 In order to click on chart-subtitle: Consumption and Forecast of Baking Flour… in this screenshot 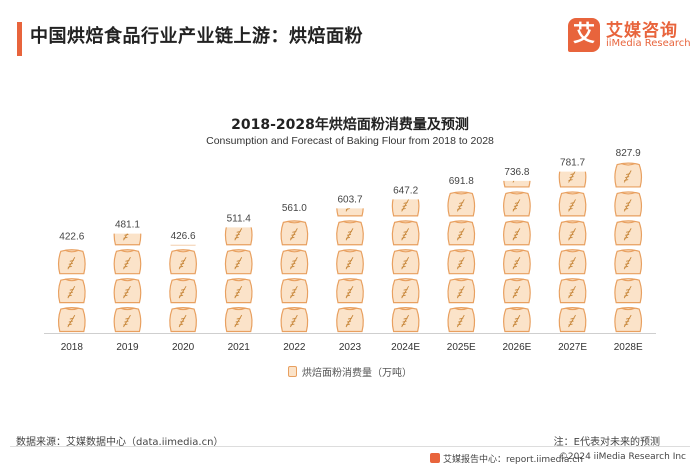, I will do `click(350, 141)`.